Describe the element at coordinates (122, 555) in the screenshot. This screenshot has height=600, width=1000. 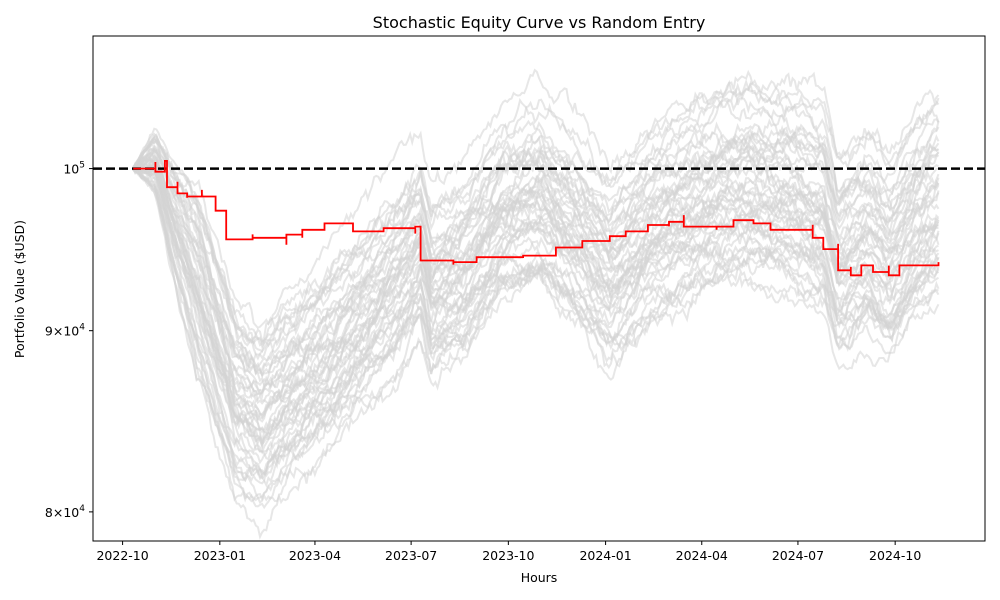
I see `x-tick-label: 2022-10` at that location.